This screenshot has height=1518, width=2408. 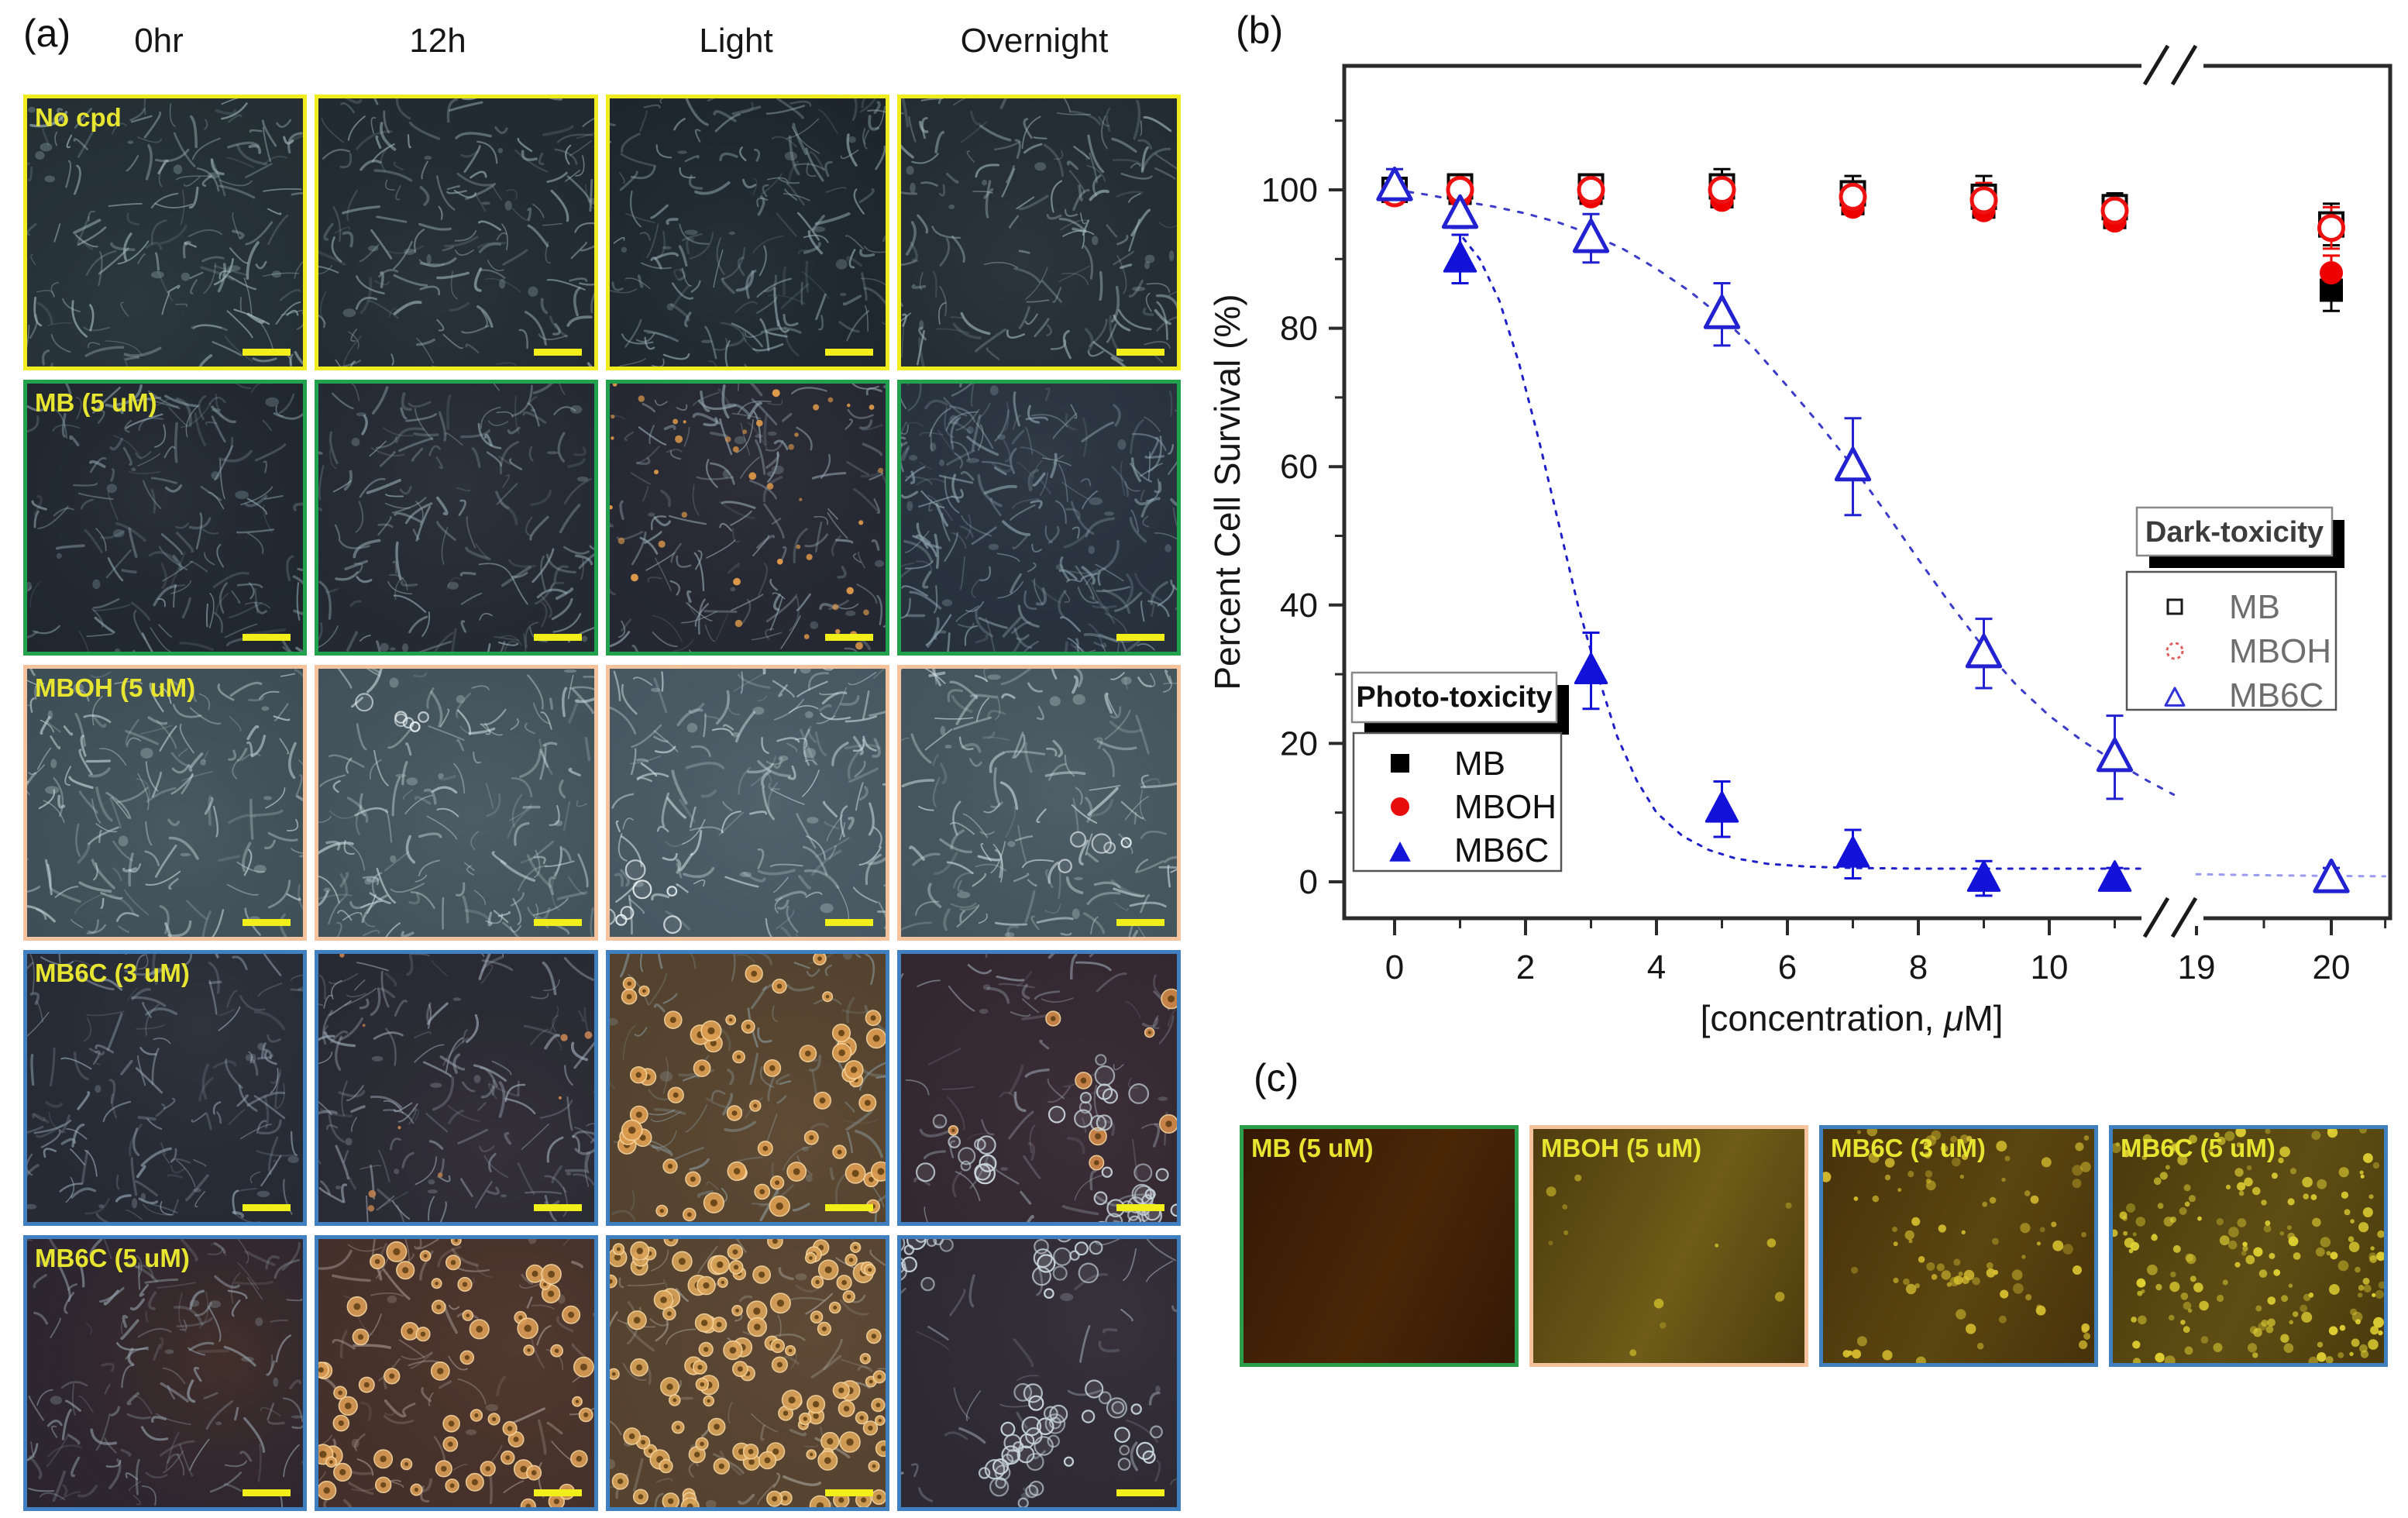 What do you see at coordinates (1034, 41) in the screenshot?
I see `column-header-overnight: Overnight` at bounding box center [1034, 41].